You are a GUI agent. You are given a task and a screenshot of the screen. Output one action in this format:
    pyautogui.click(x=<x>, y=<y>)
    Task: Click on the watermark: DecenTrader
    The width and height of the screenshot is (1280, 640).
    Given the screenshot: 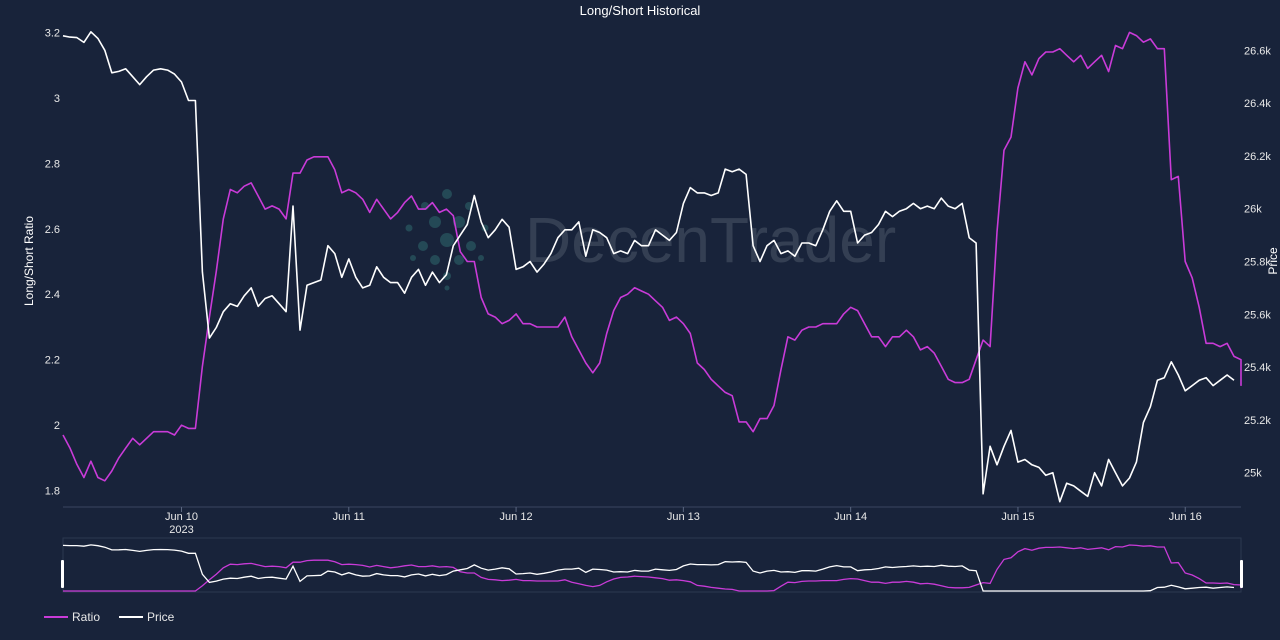 What is the action you would take?
    pyautogui.click(x=650, y=240)
    